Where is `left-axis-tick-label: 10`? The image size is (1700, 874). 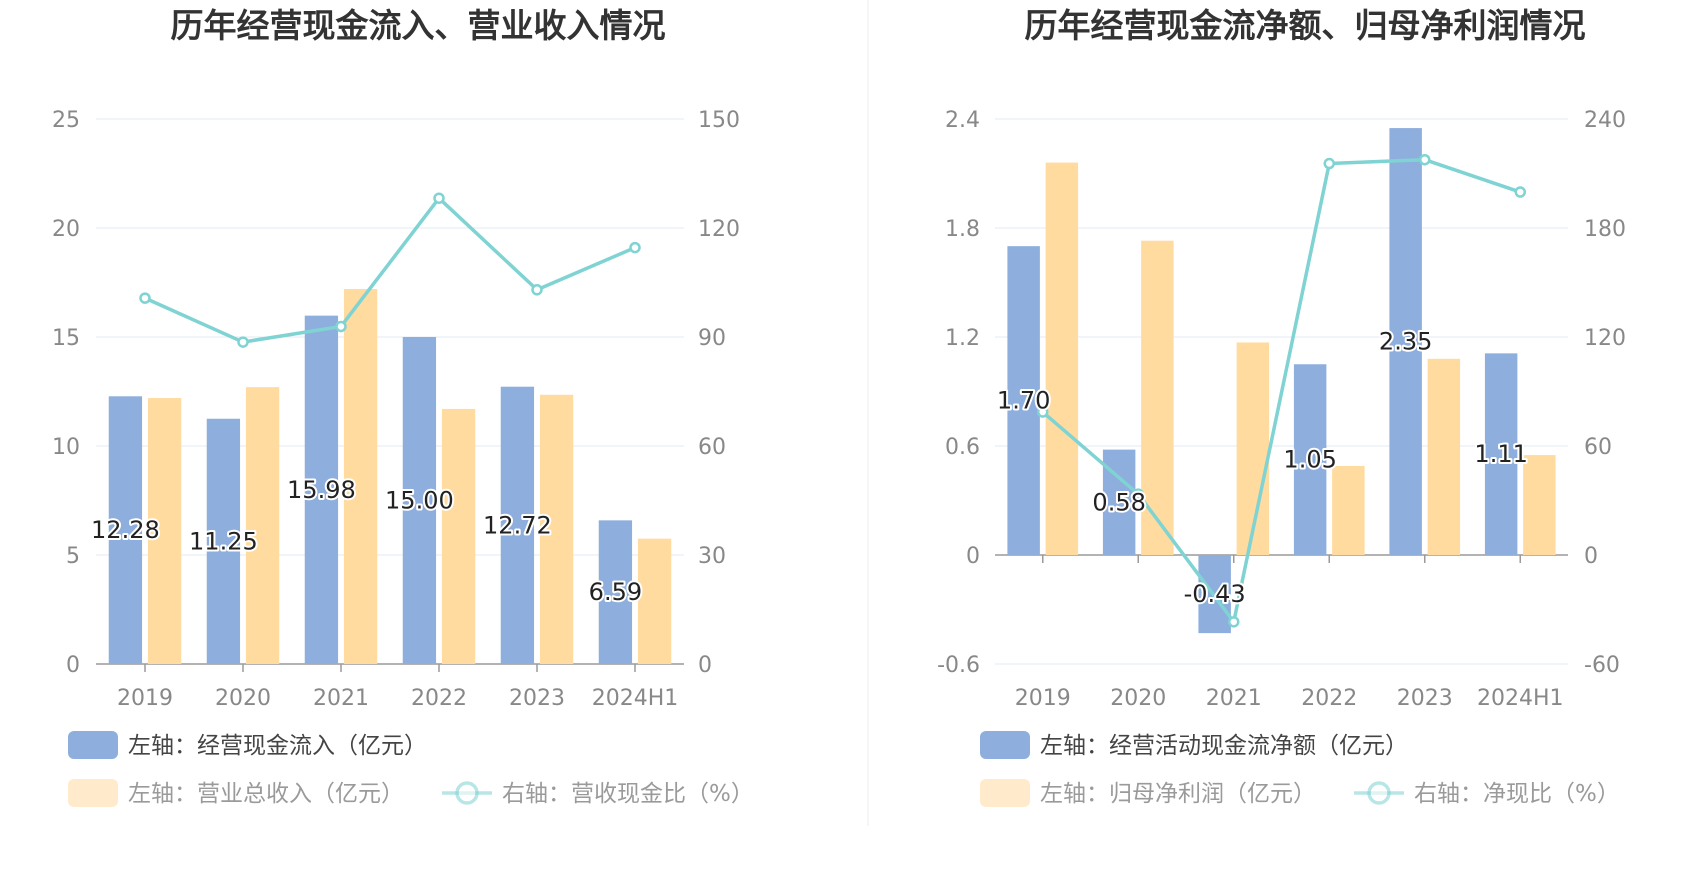
left-axis-tick-label: 10 is located at coordinates (66, 447).